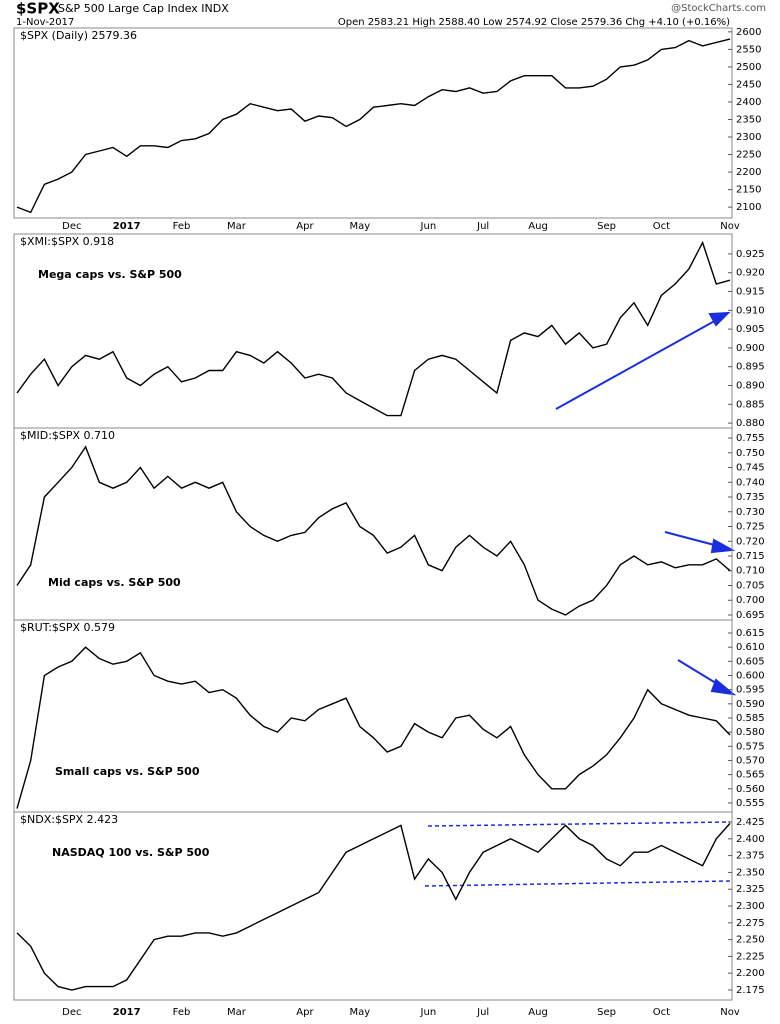 This screenshot has width=780, height=1024. I want to click on y-tick-label: 2300, so click(748, 137).